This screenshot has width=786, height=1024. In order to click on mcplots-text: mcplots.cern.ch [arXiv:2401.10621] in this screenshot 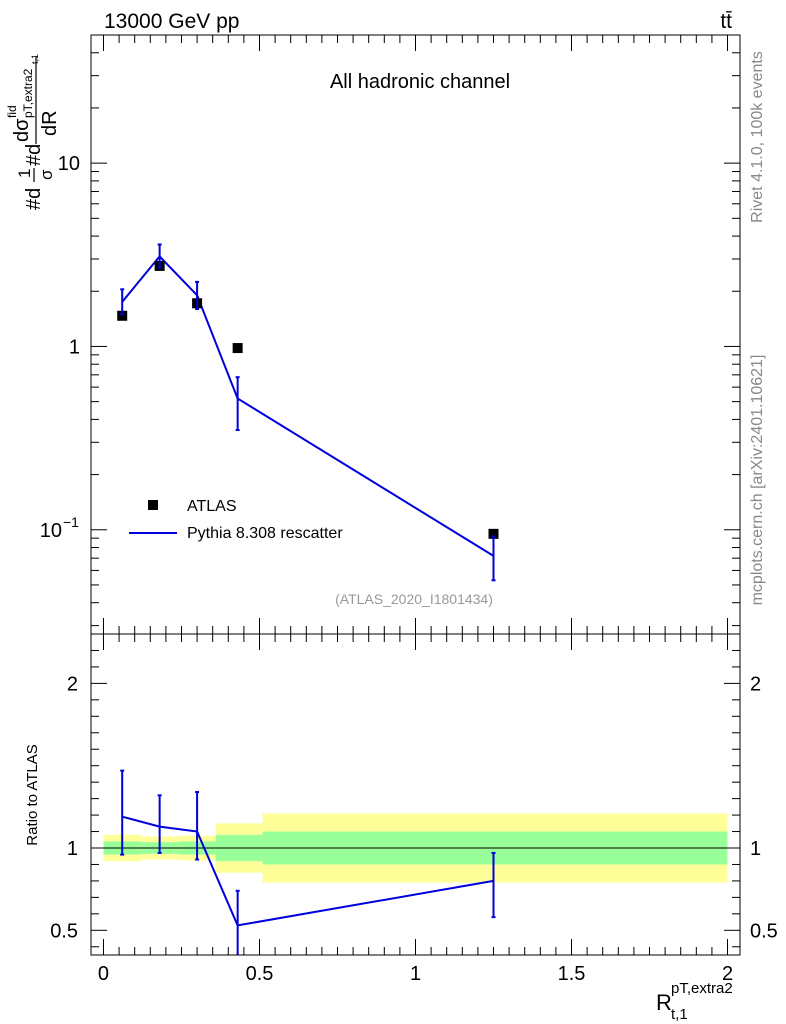, I will do `click(757, 480)`.